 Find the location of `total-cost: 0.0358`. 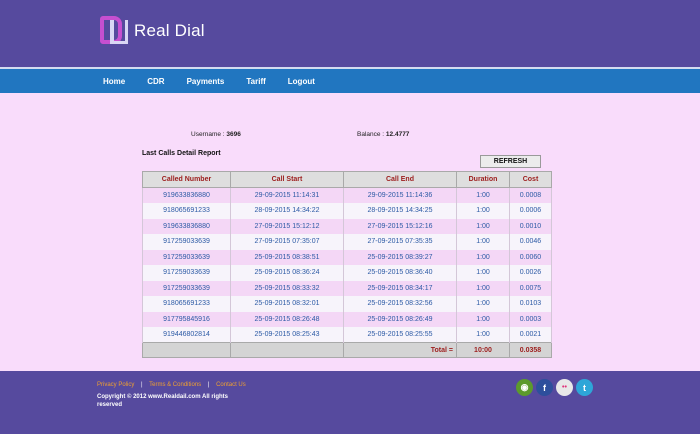

total-cost: 0.0358 is located at coordinates (530, 350).